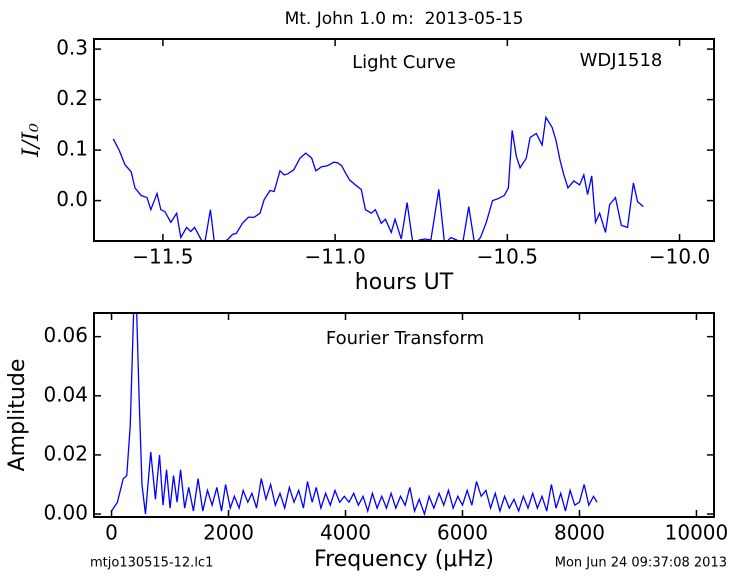 The width and height of the screenshot is (742, 585). I want to click on y-axis-label: I/I₀, so click(31, 140).